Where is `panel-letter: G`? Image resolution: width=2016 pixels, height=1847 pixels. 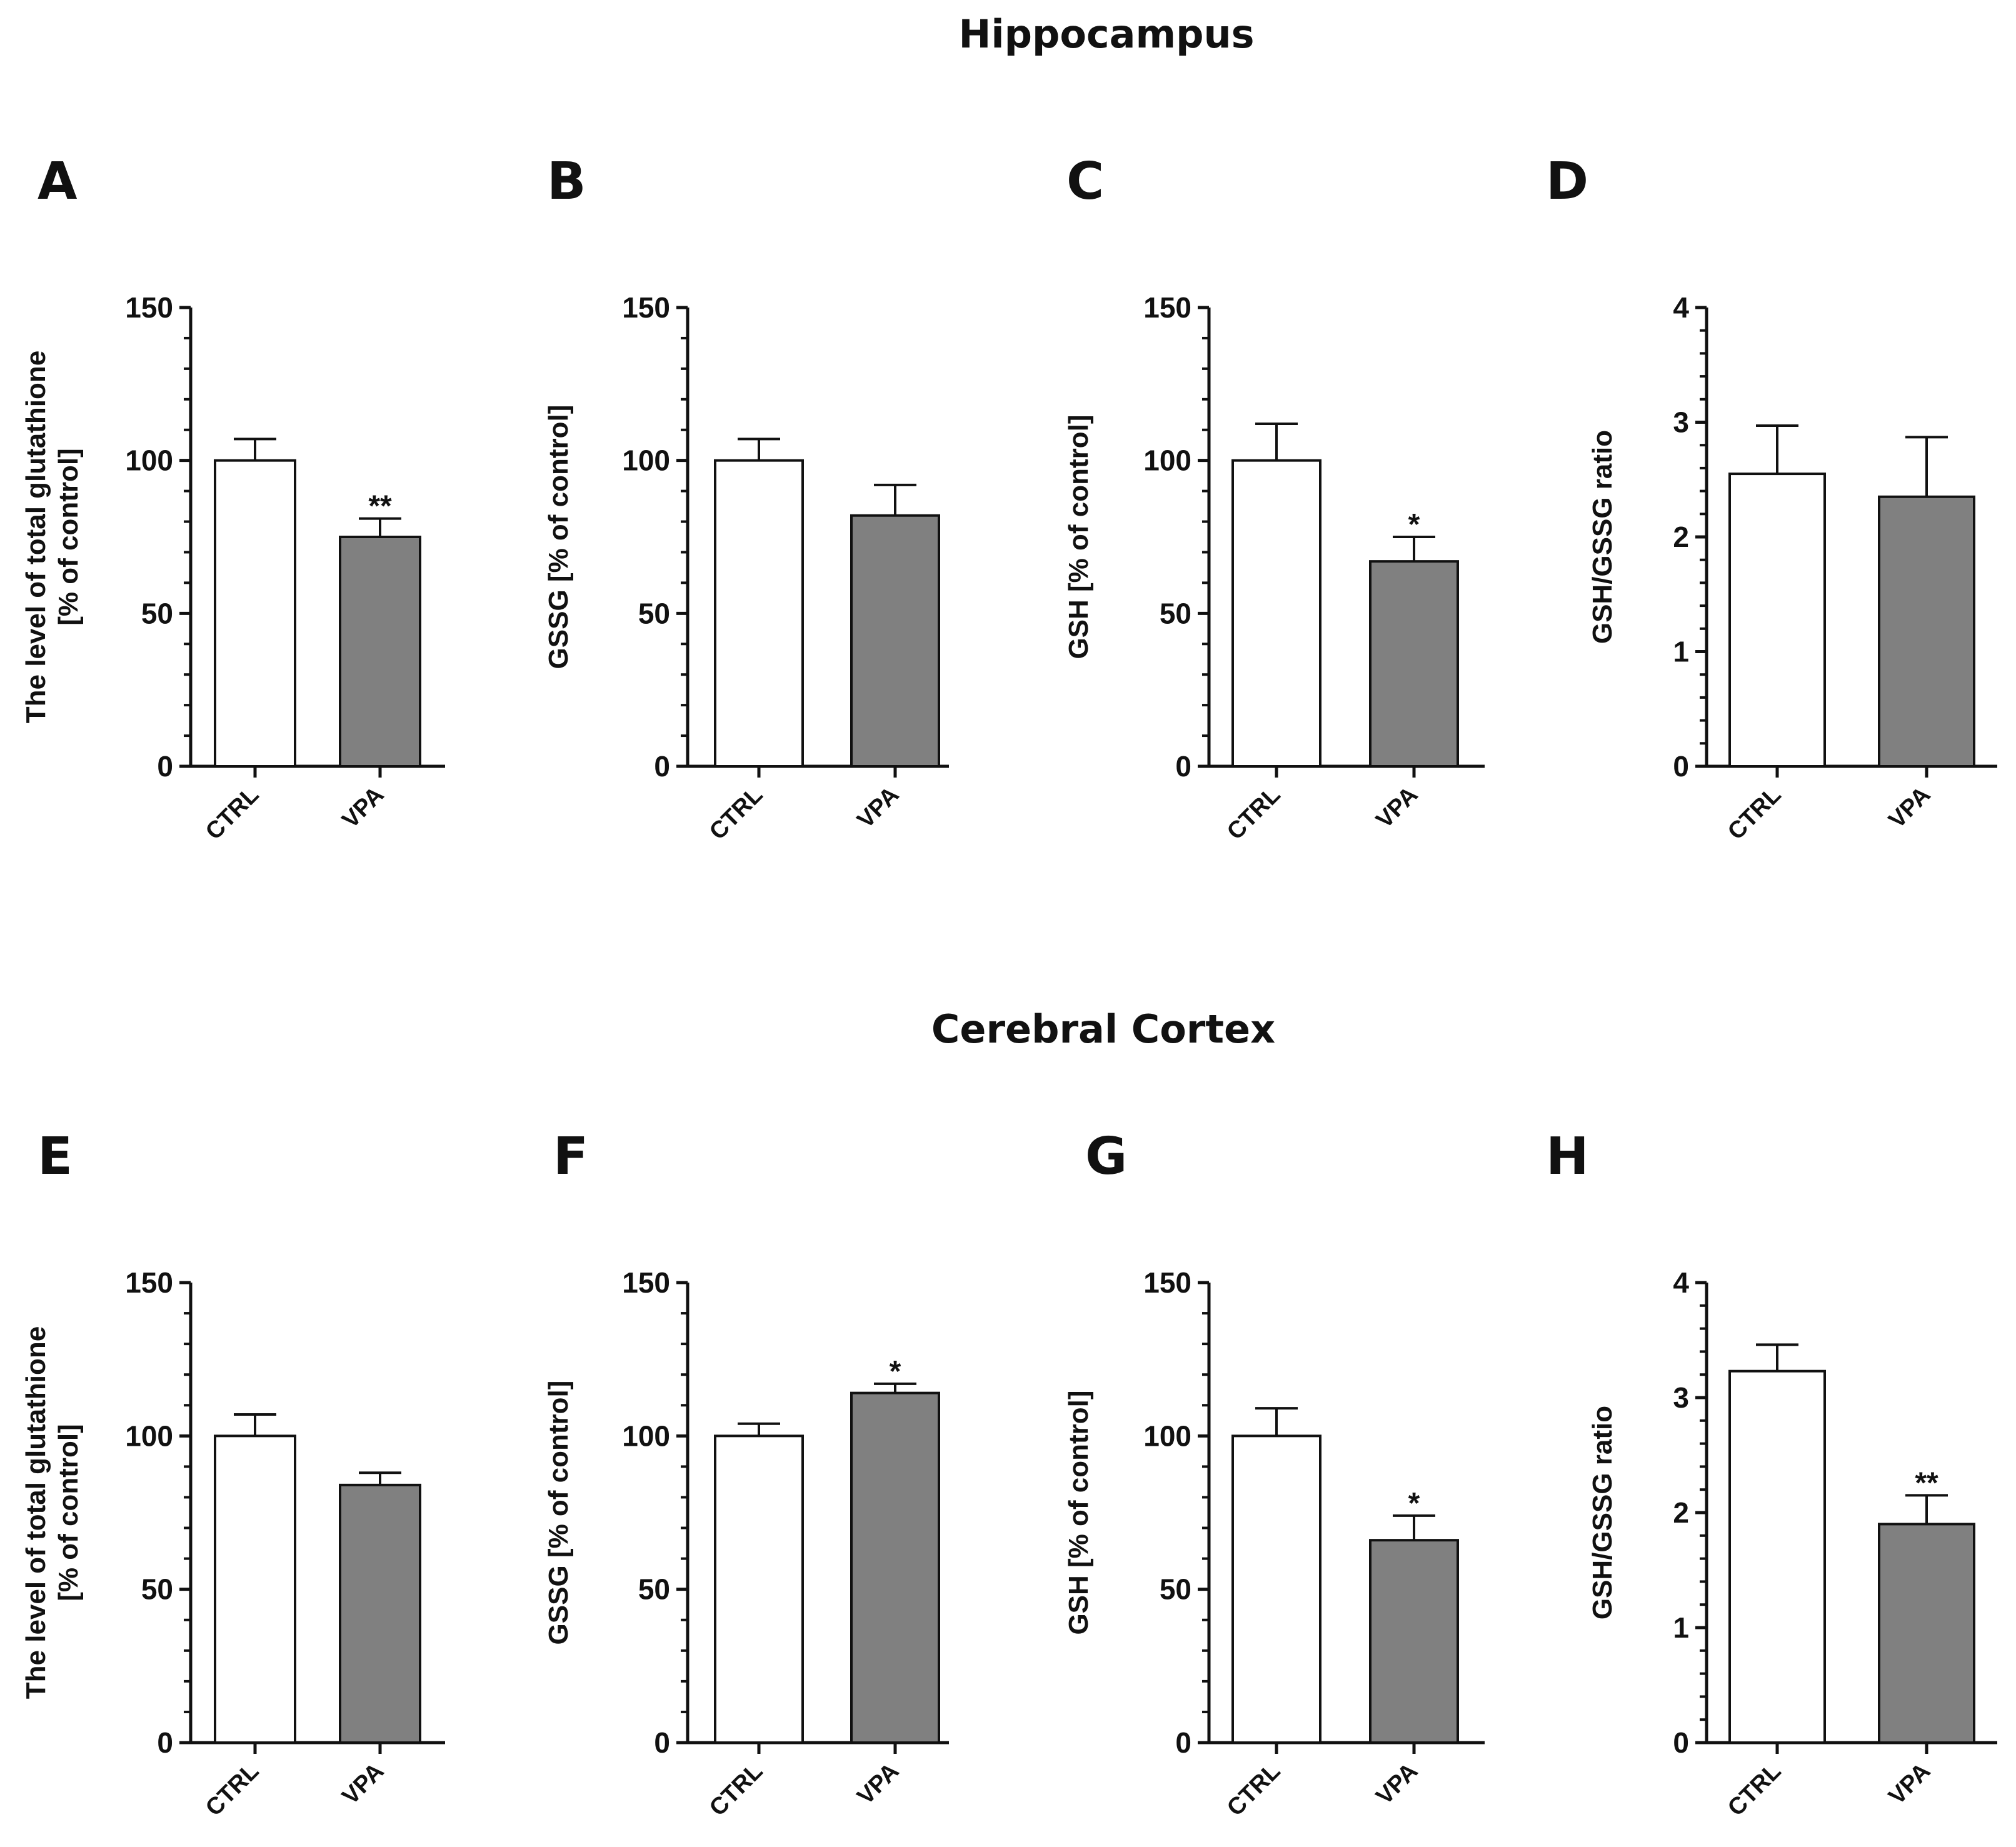 panel-letter: G is located at coordinates (1106, 1156).